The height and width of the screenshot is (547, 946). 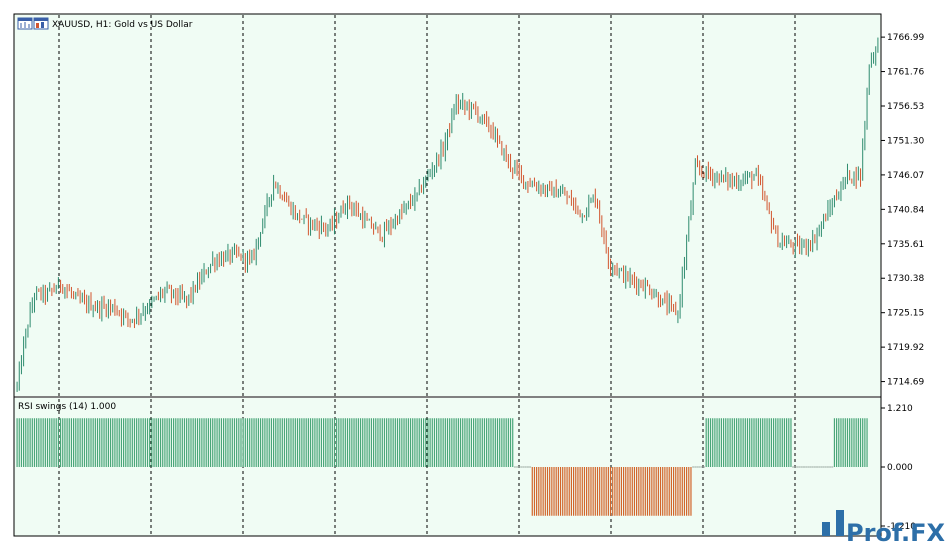 I want to click on indicator-tick-label: 1.210, so click(x=900, y=409).